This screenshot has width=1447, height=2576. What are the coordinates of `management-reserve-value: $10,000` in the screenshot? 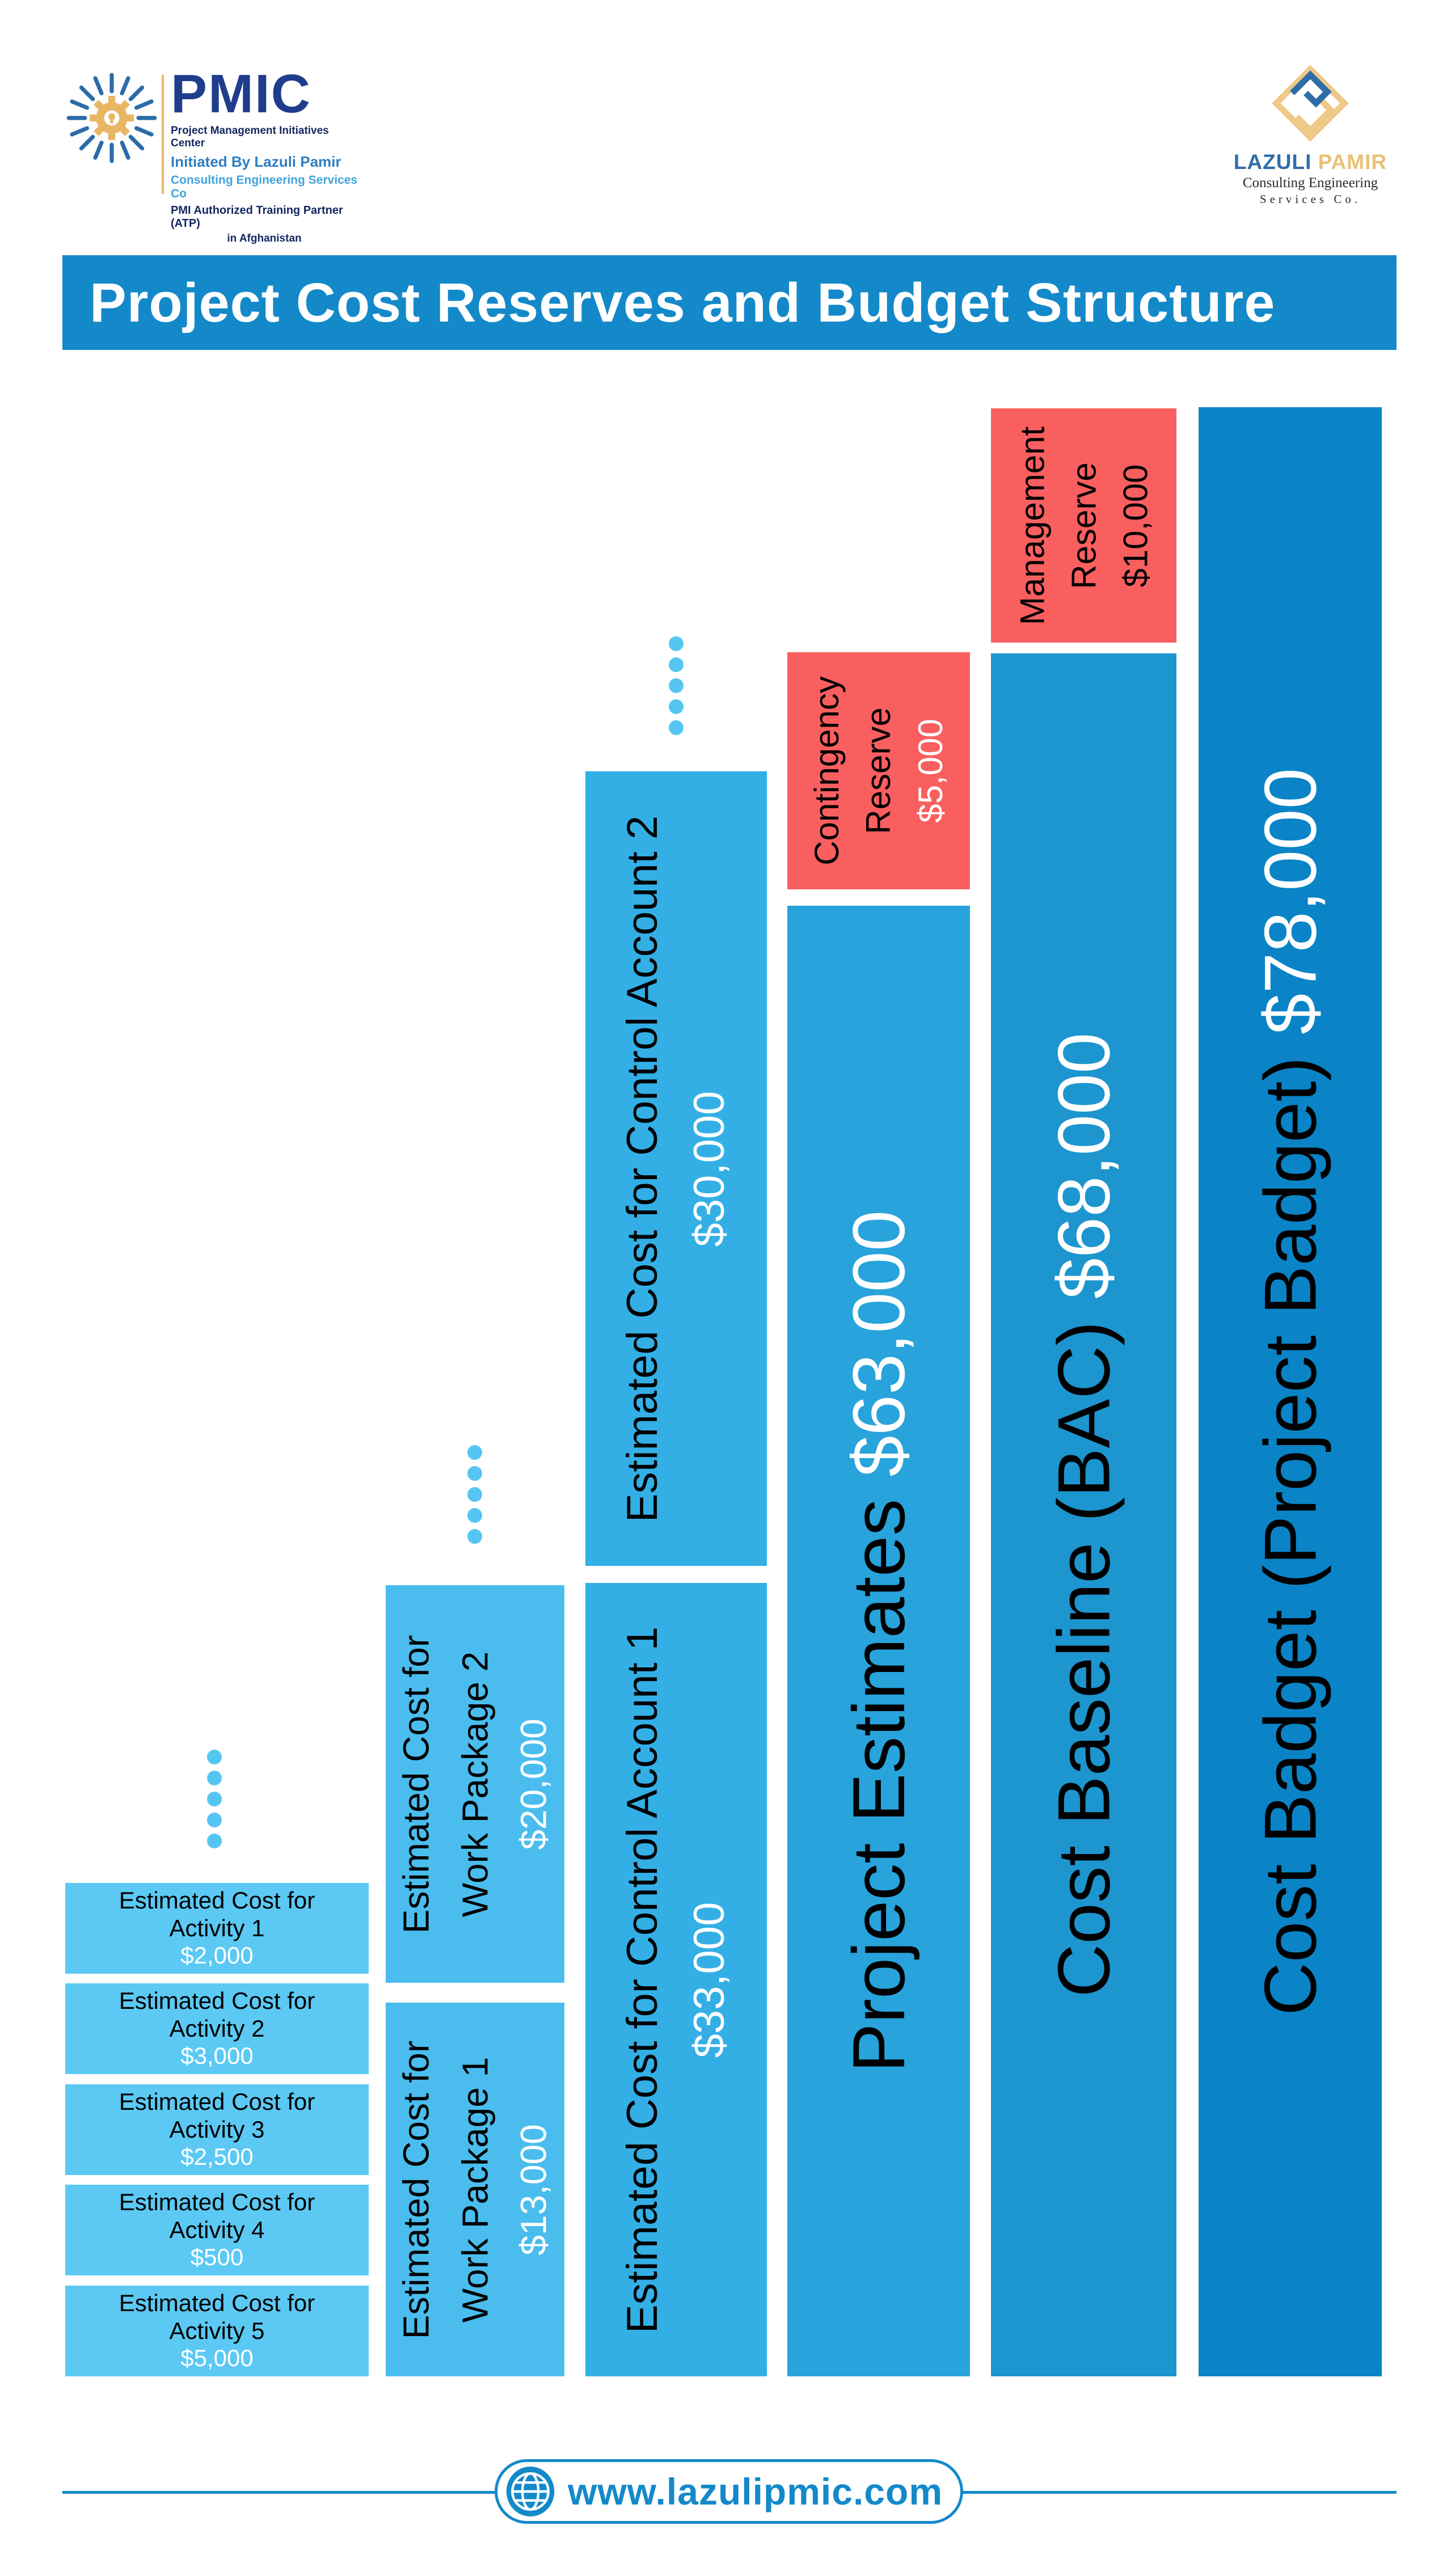 It's located at (1135, 525).